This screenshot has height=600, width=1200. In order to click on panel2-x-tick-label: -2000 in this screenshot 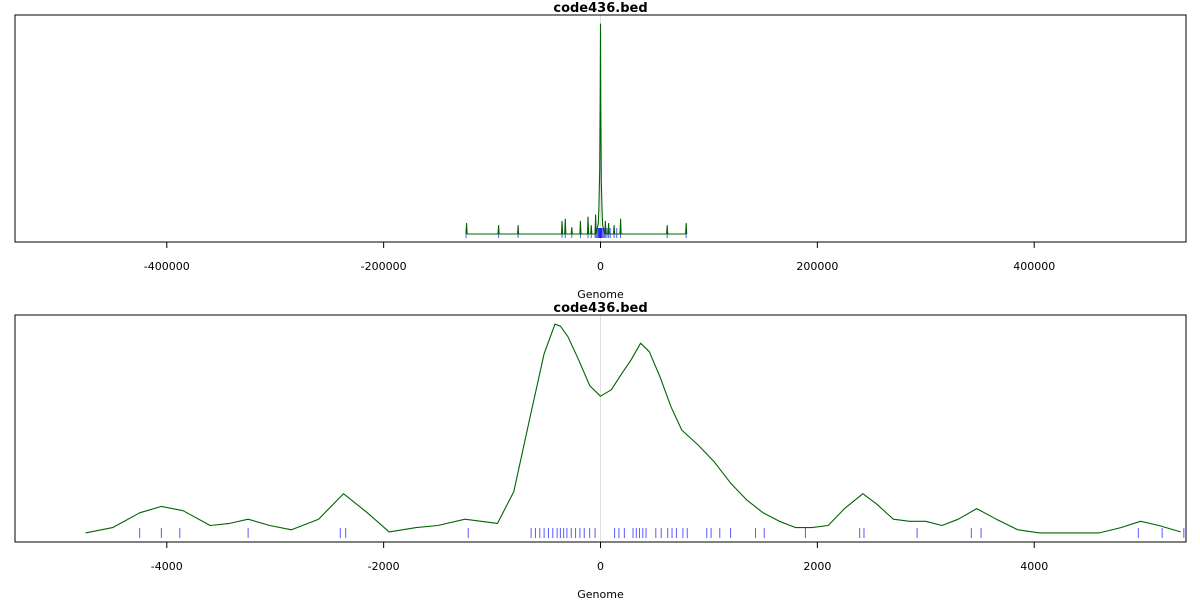, I will do `click(384, 566)`.